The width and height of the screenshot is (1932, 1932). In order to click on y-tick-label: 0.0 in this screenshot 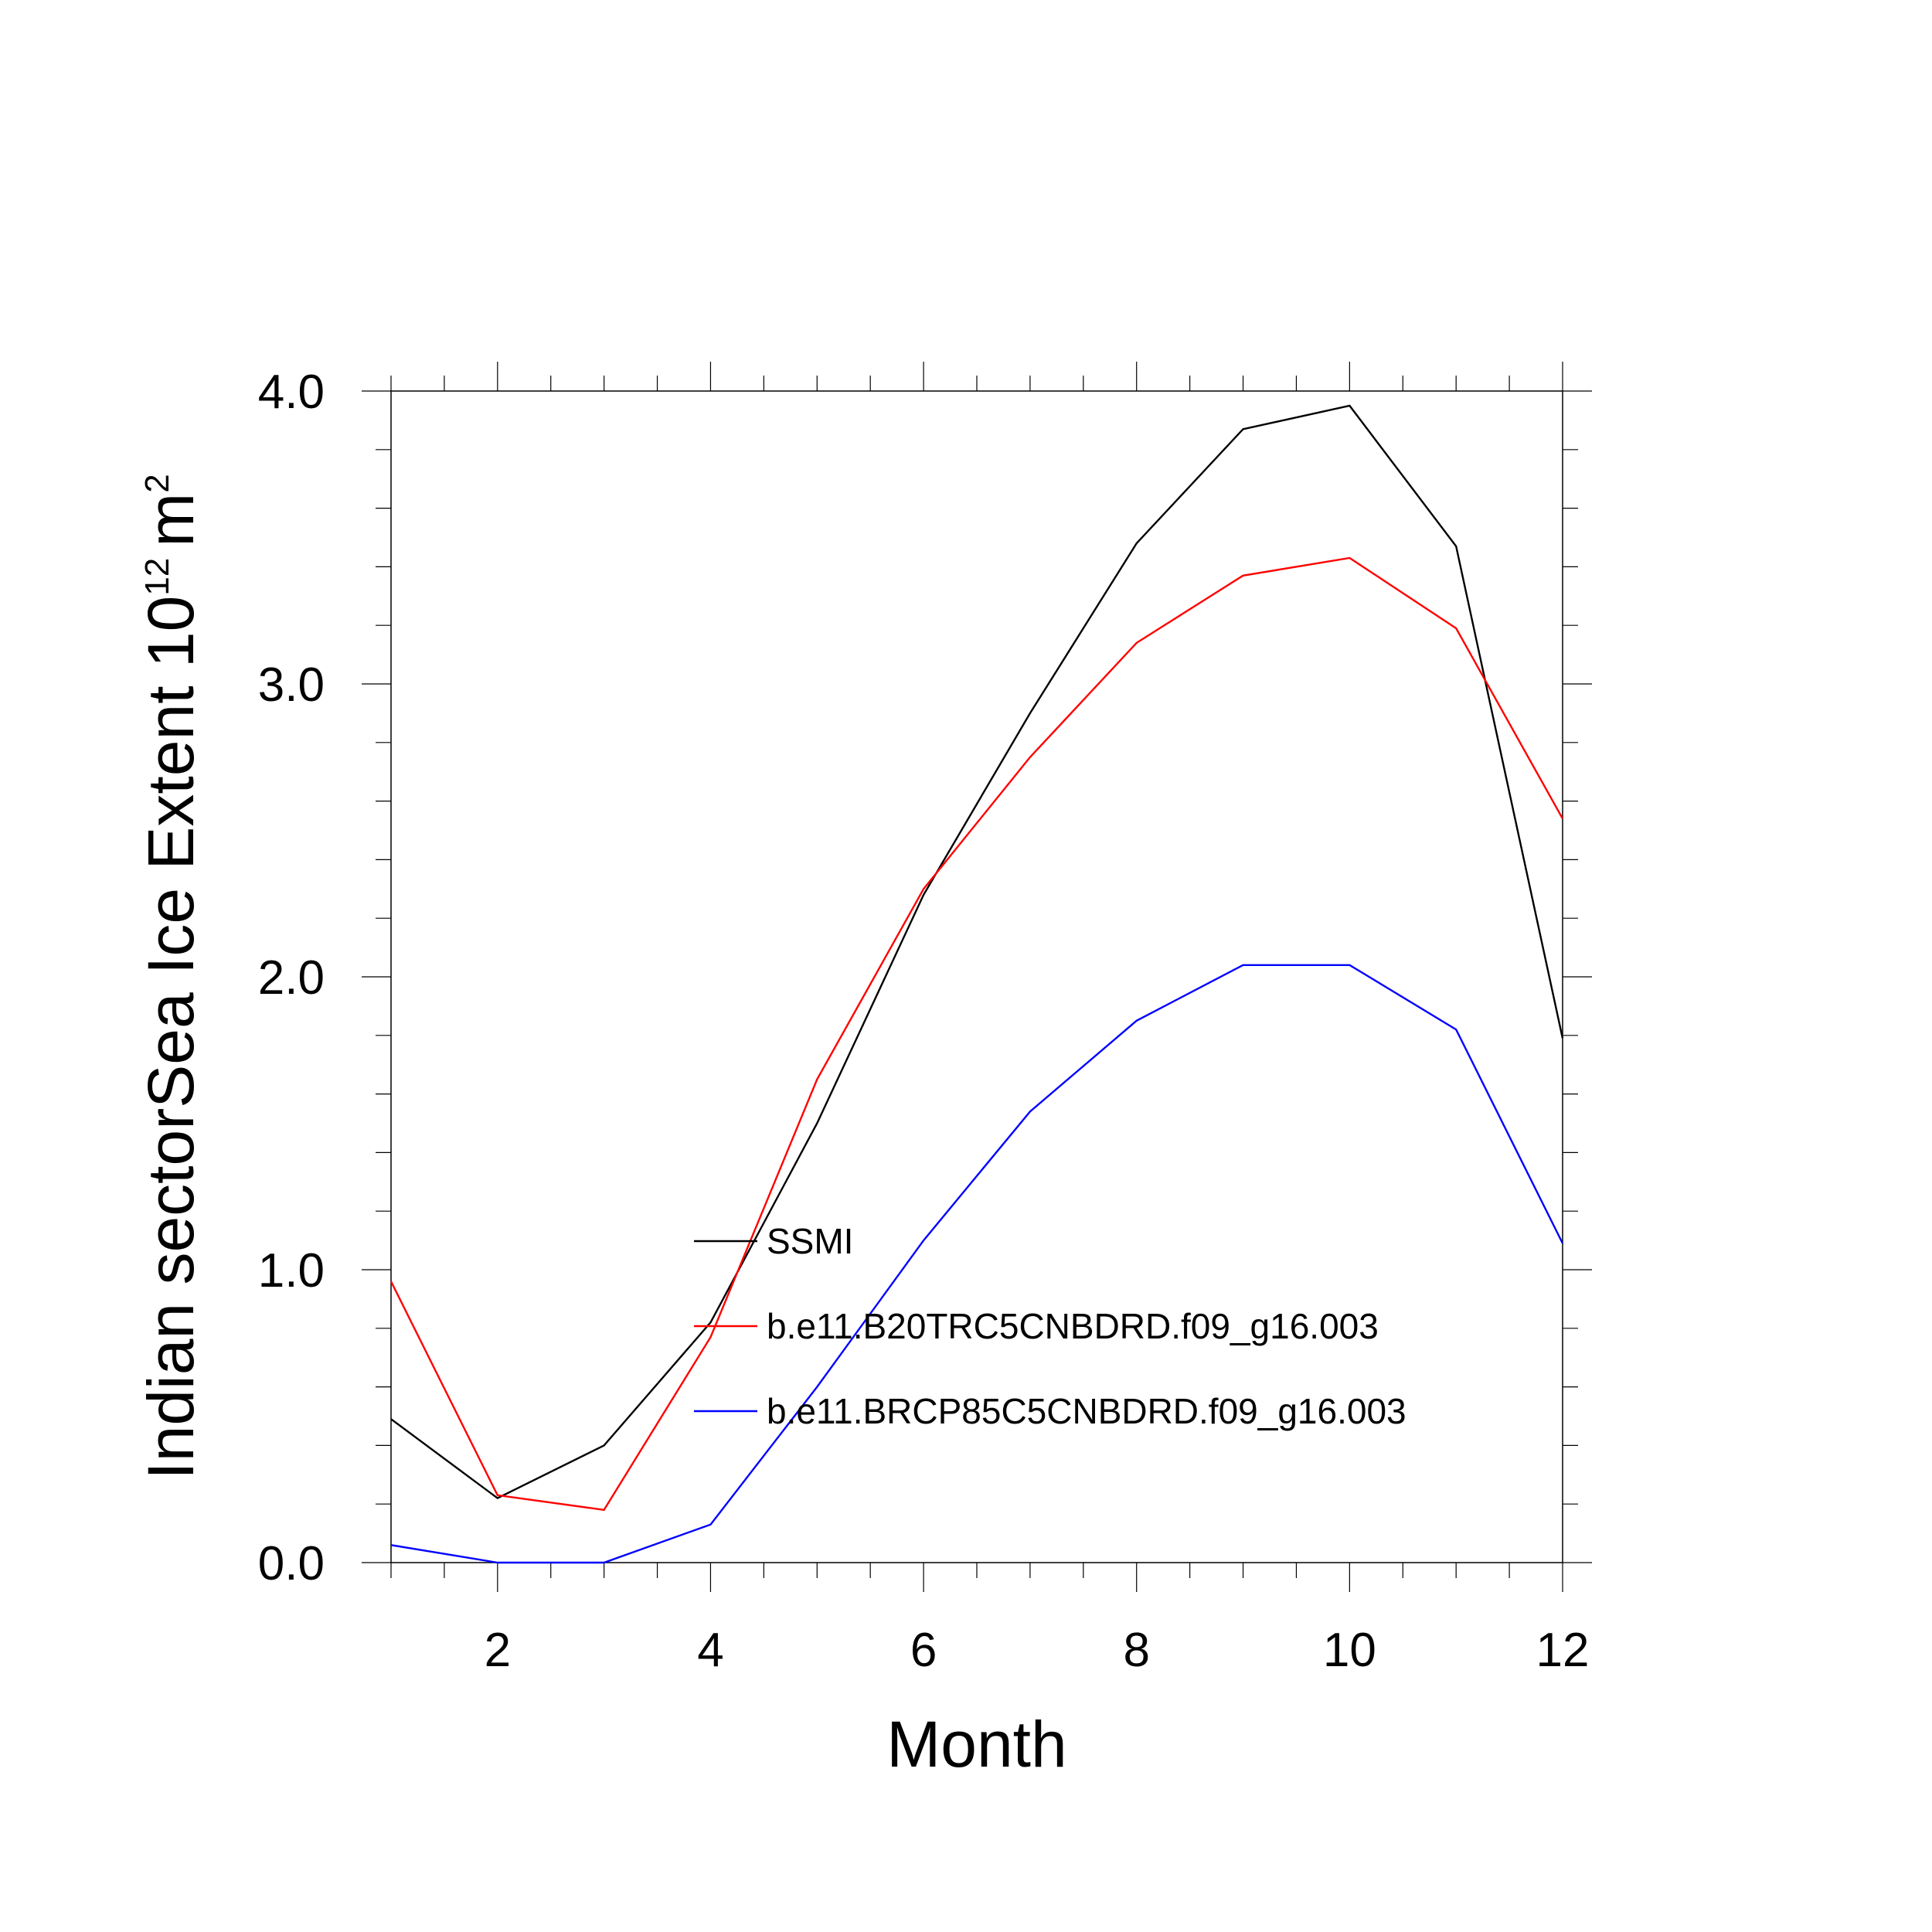, I will do `click(291, 1563)`.